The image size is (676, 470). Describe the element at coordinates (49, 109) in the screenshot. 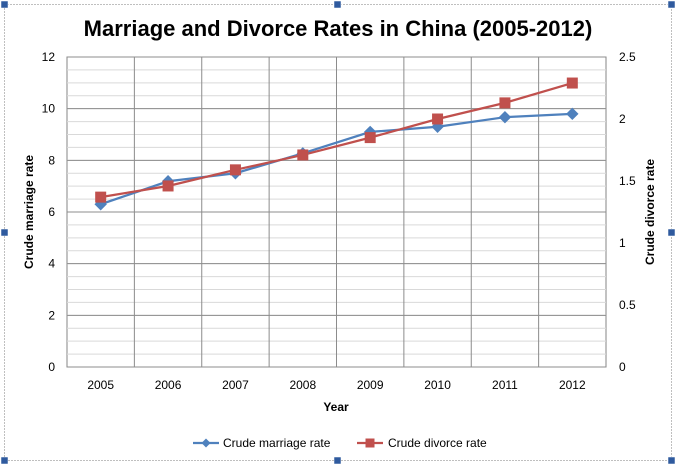

I see `left-tick-label: 10` at that location.